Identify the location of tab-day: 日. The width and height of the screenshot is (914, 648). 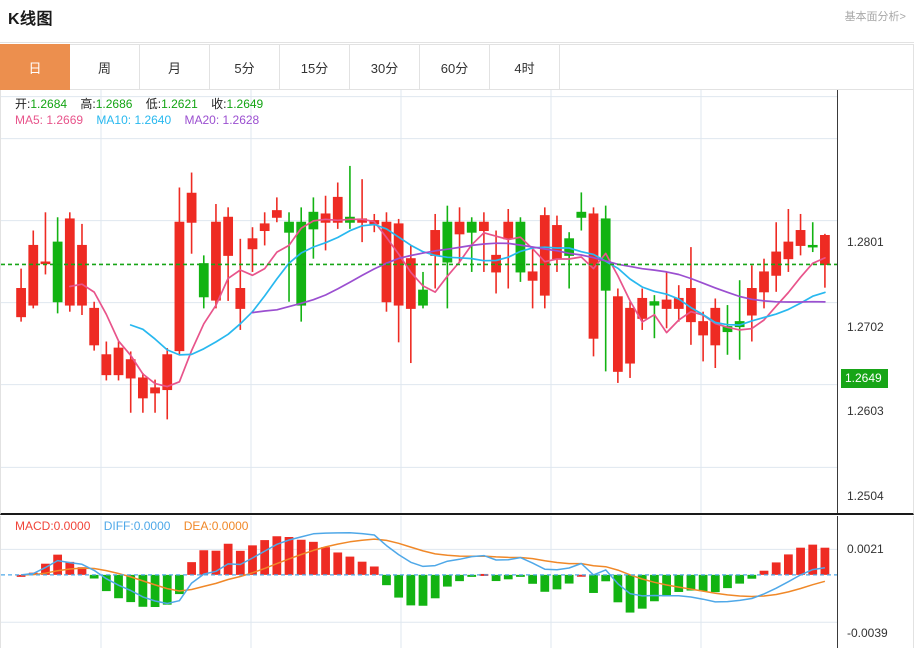
(35, 67).